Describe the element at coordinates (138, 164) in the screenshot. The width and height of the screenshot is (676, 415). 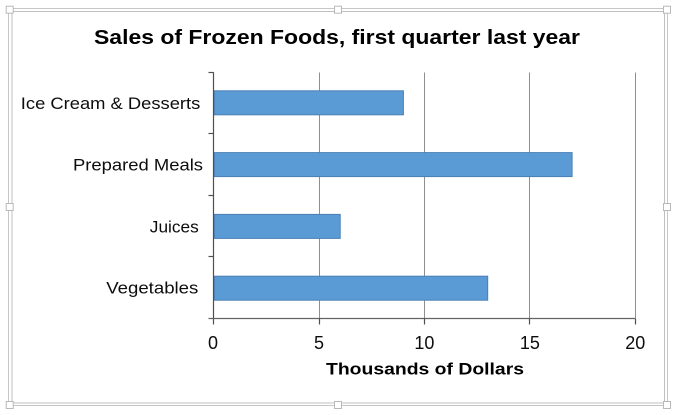
I see `svg-text: Prepared Meals` at that location.